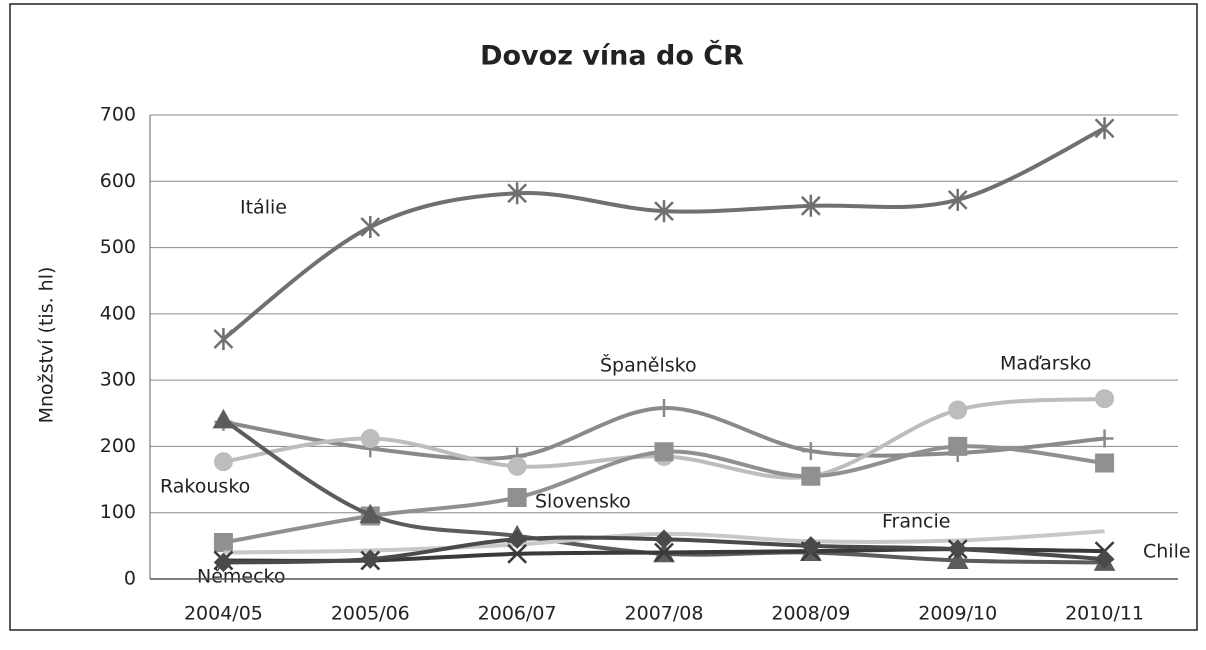 This screenshot has width=1206, height=650. Describe the element at coordinates (1167, 552) in the screenshot. I see `series-label: Chile` at that location.